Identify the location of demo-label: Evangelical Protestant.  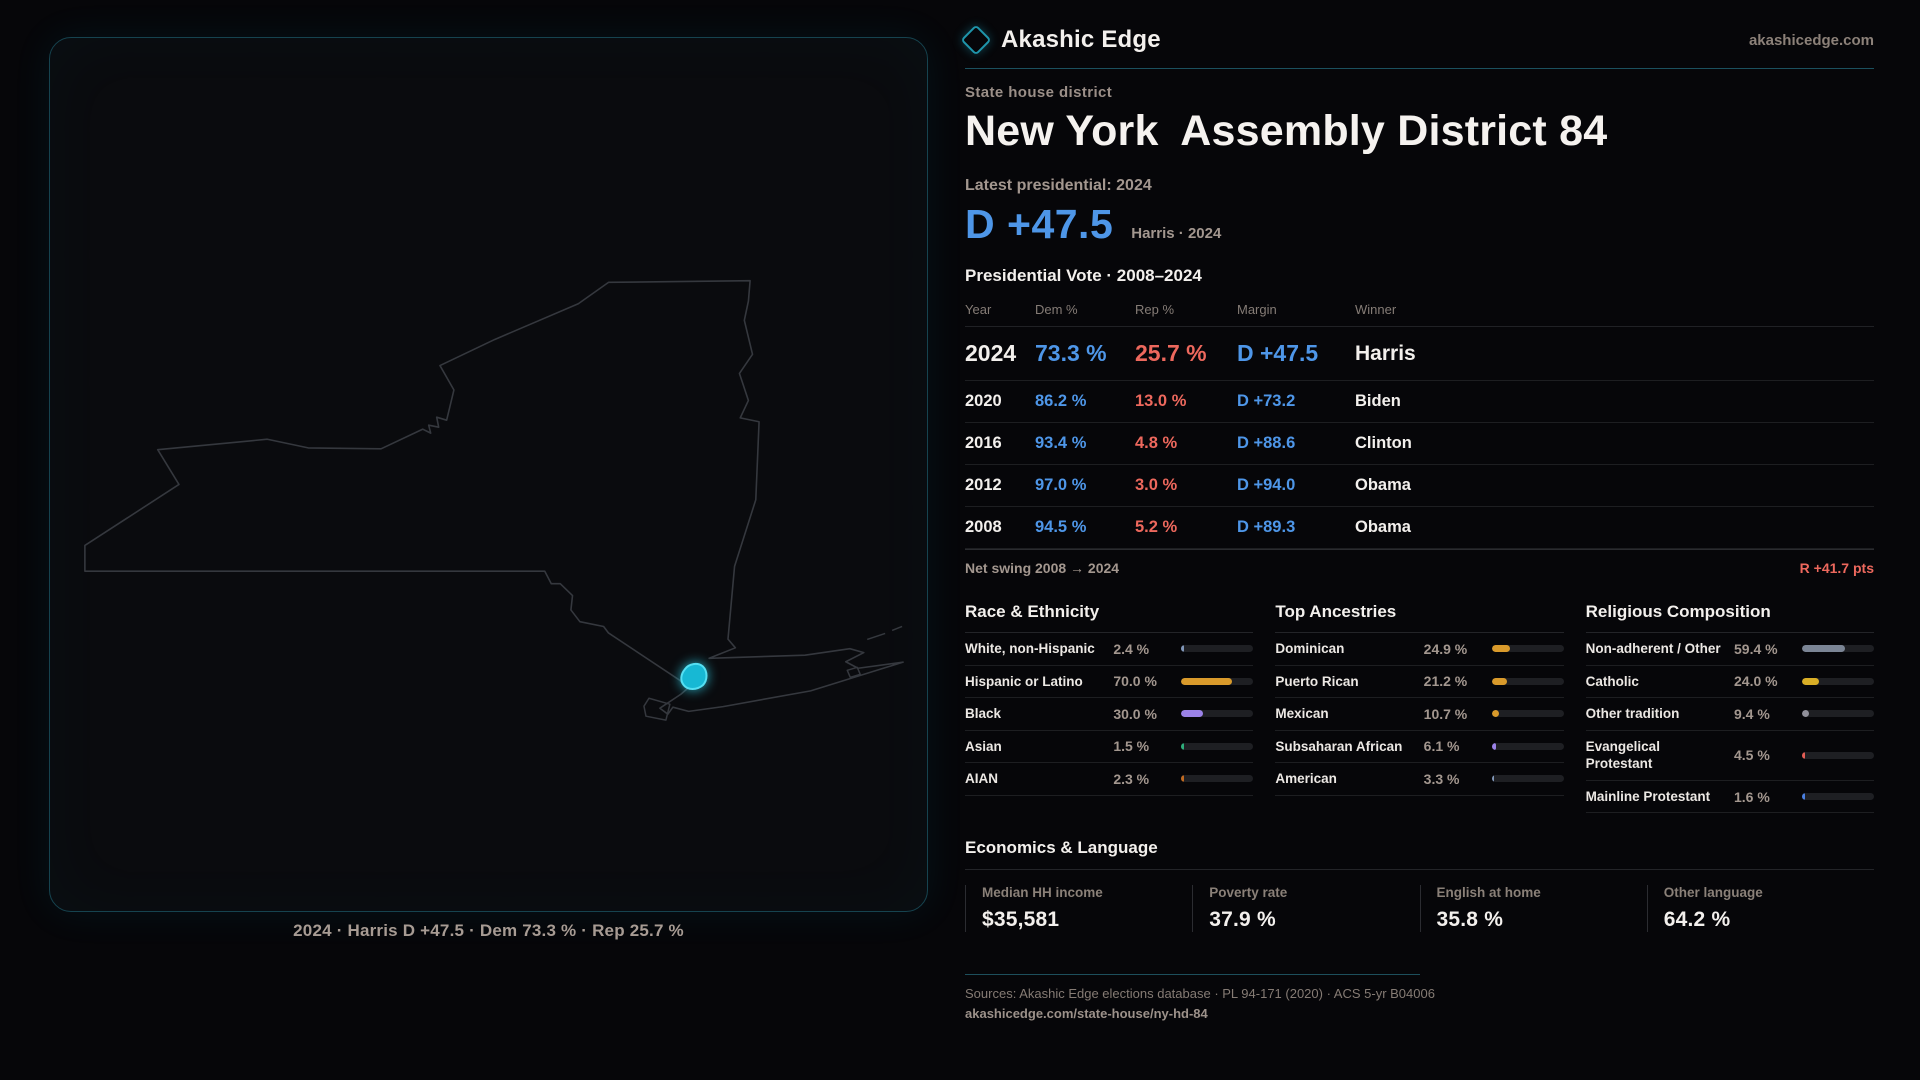
(1622, 755).